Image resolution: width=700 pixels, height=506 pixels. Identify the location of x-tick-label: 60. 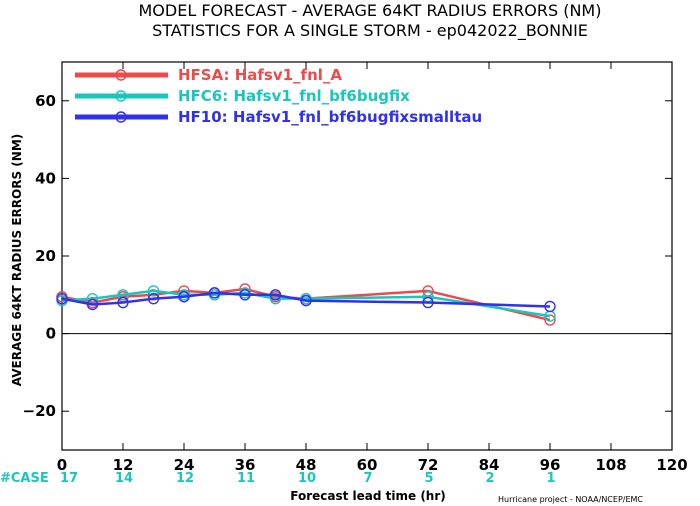
(367, 465).